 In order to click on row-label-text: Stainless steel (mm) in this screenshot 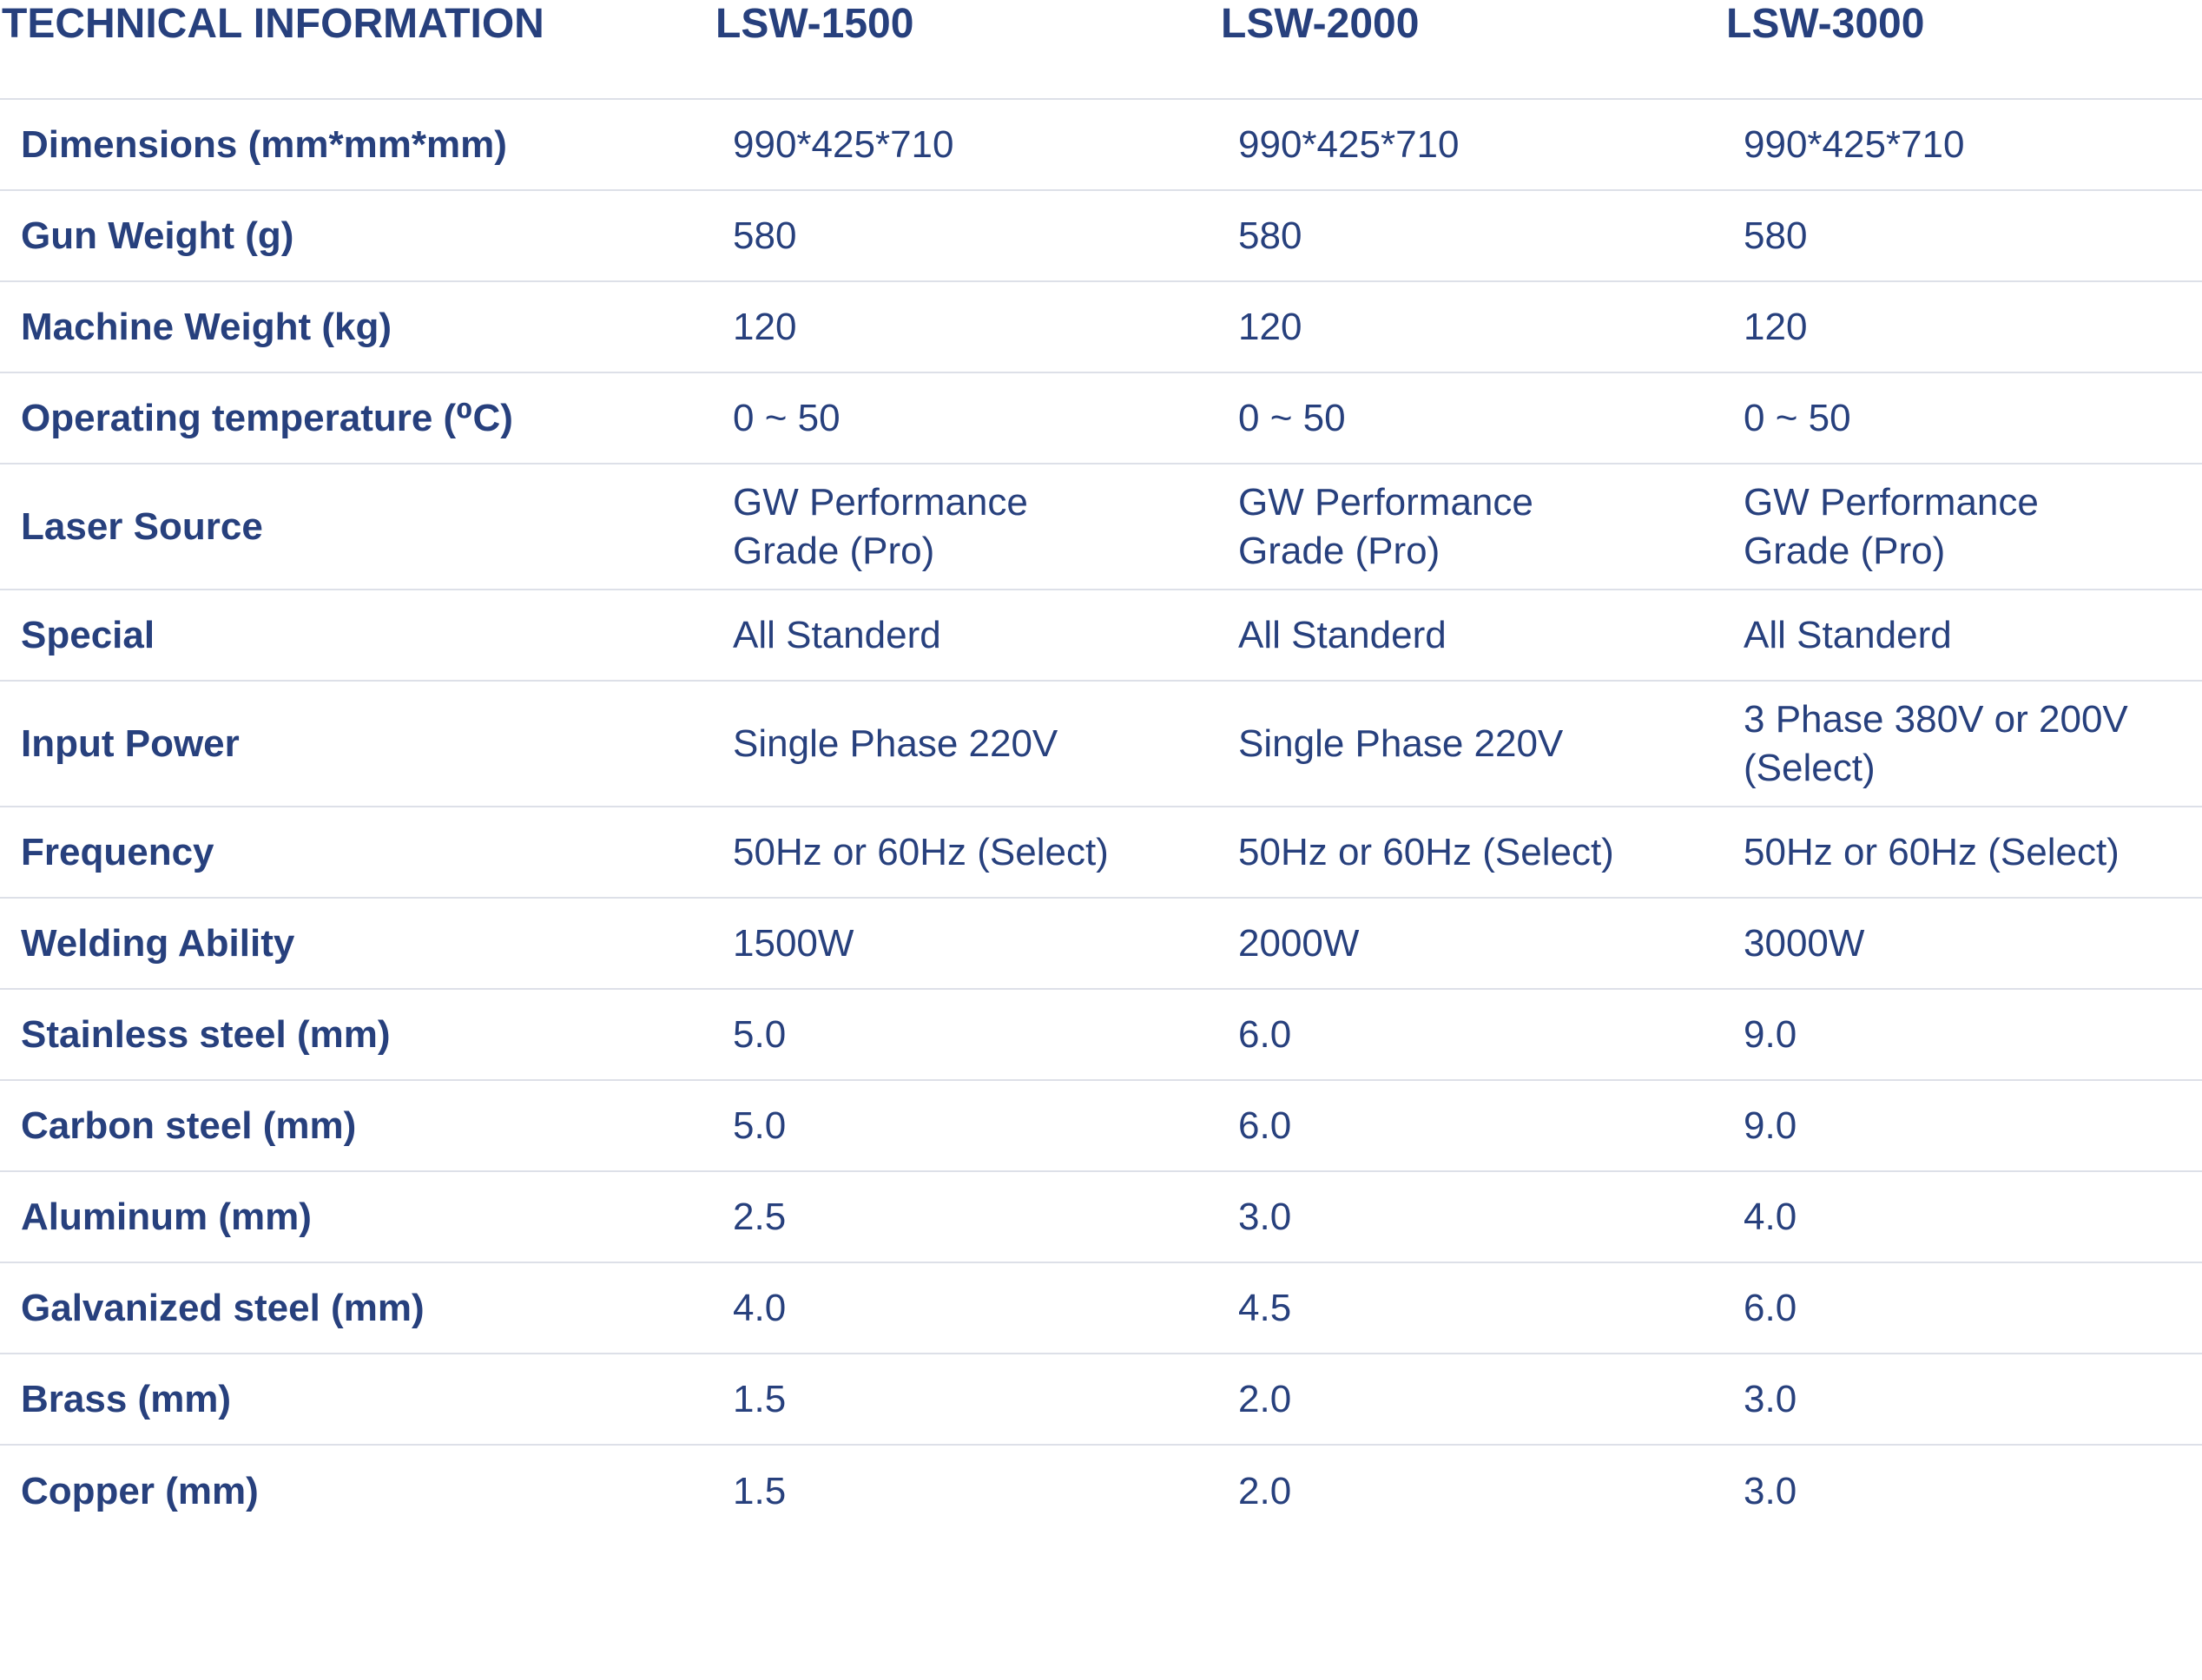, I will do `click(206, 1034)`.